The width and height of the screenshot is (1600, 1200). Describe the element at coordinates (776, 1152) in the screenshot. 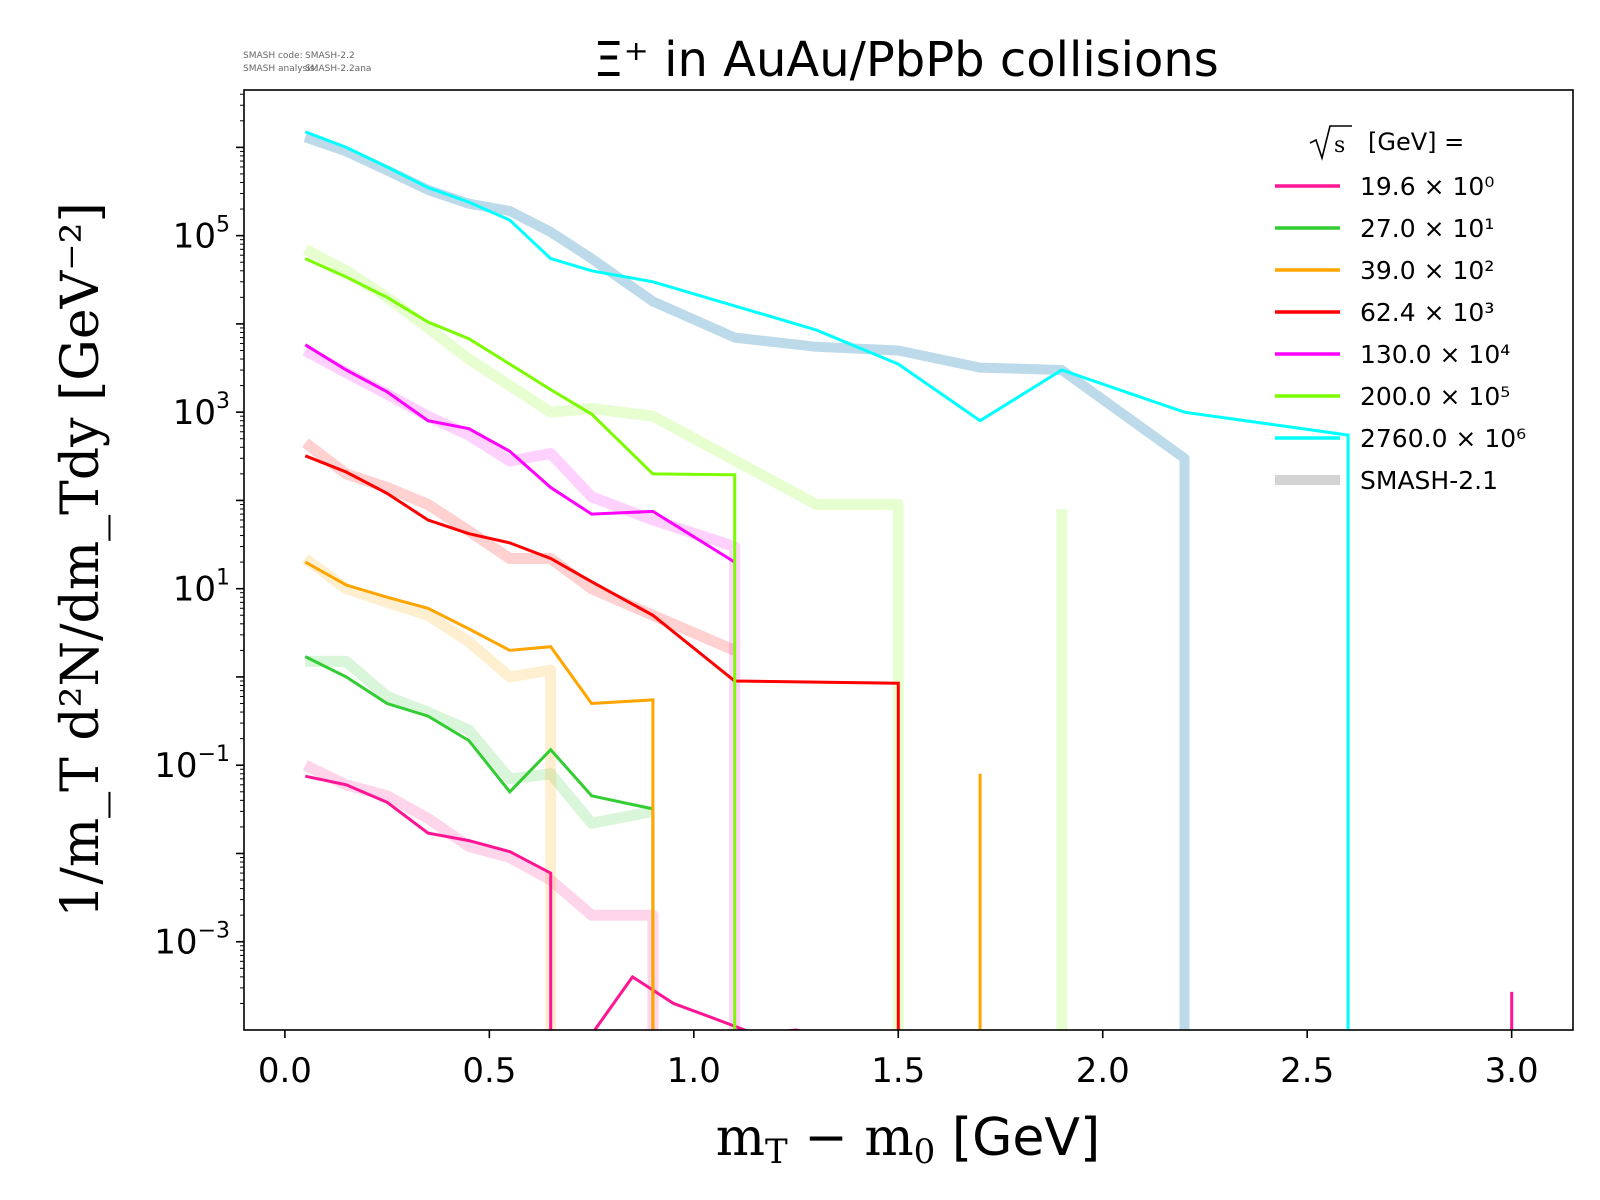

I see `x-label-sub-t: T` at that location.